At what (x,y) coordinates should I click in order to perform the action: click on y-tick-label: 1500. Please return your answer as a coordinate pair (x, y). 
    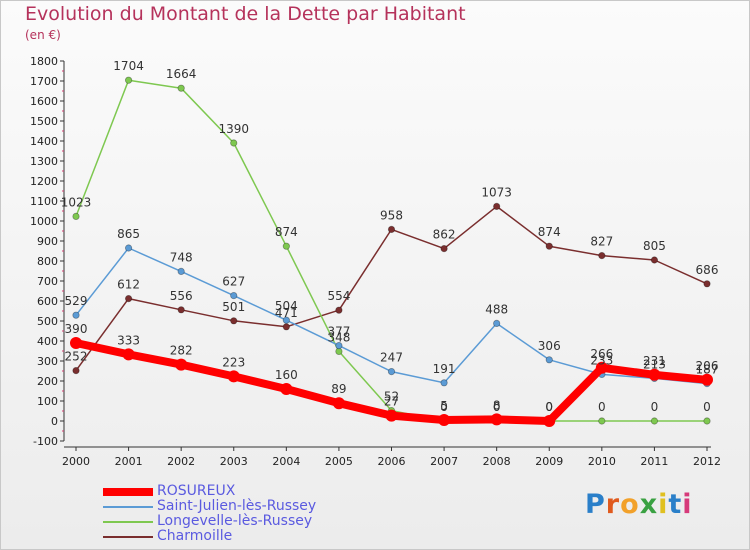
    Looking at the image, I should click on (44, 121).